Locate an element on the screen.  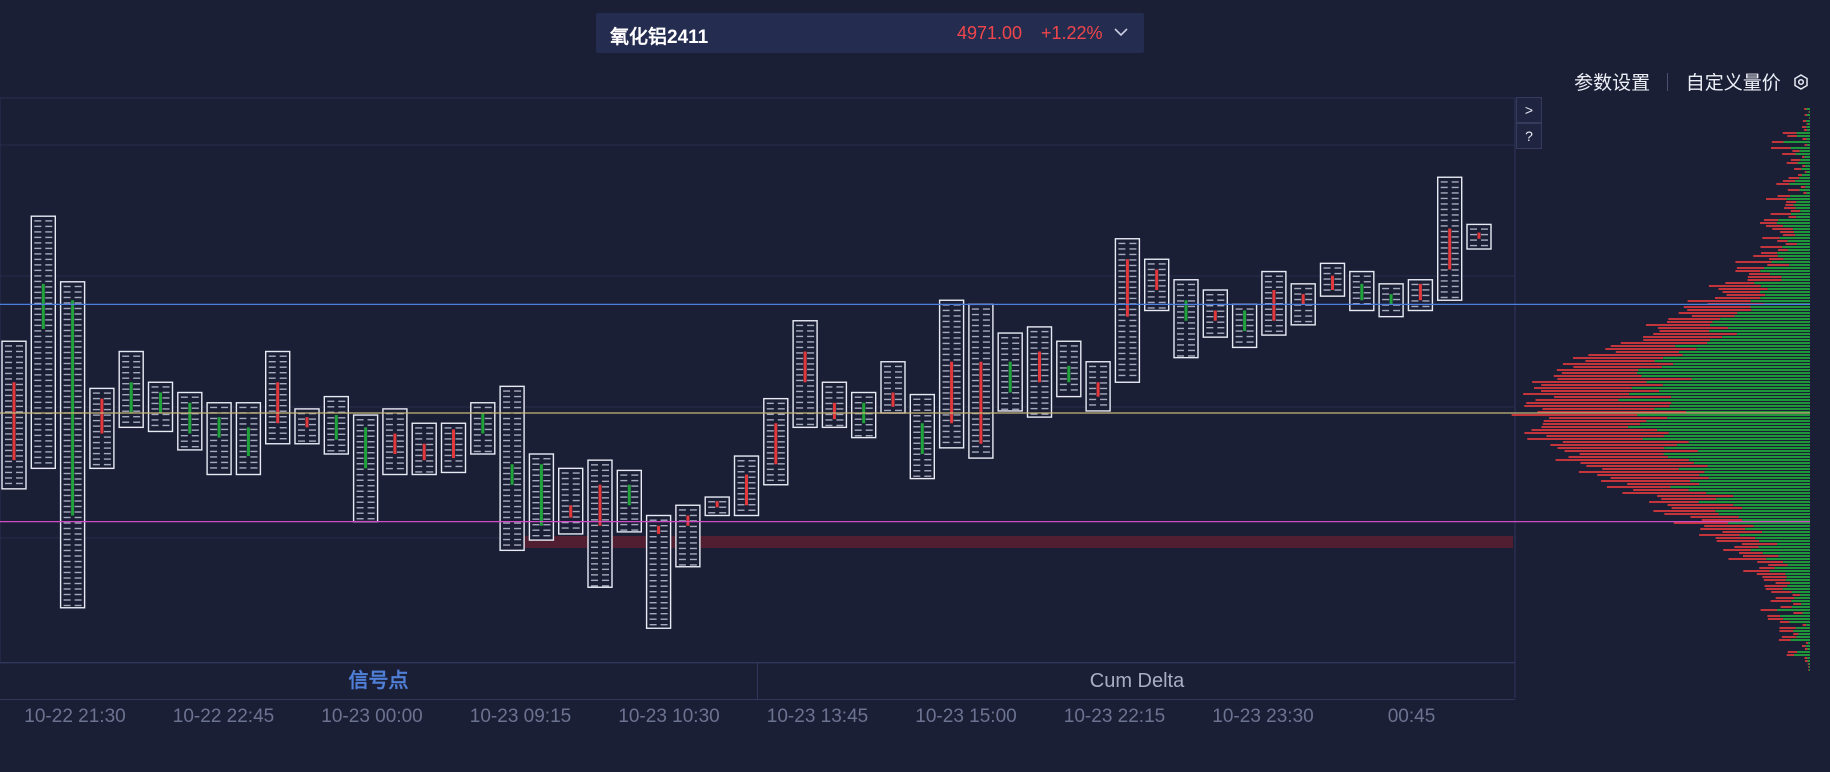
chevron-down-icon is located at coordinates (1121, 32).